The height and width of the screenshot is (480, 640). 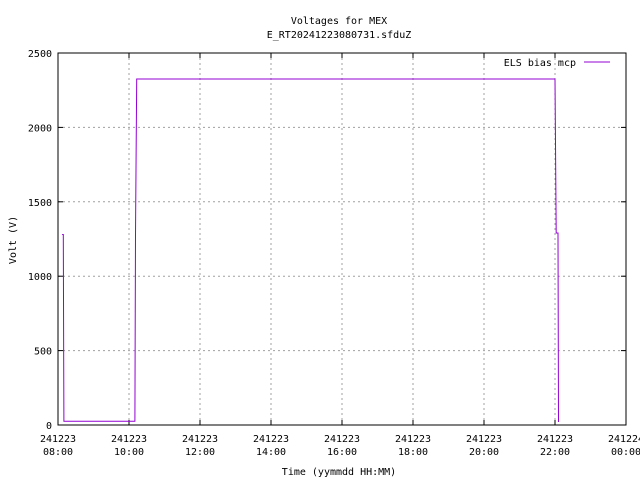 I want to click on y-tick-label: 1500, so click(x=40, y=203).